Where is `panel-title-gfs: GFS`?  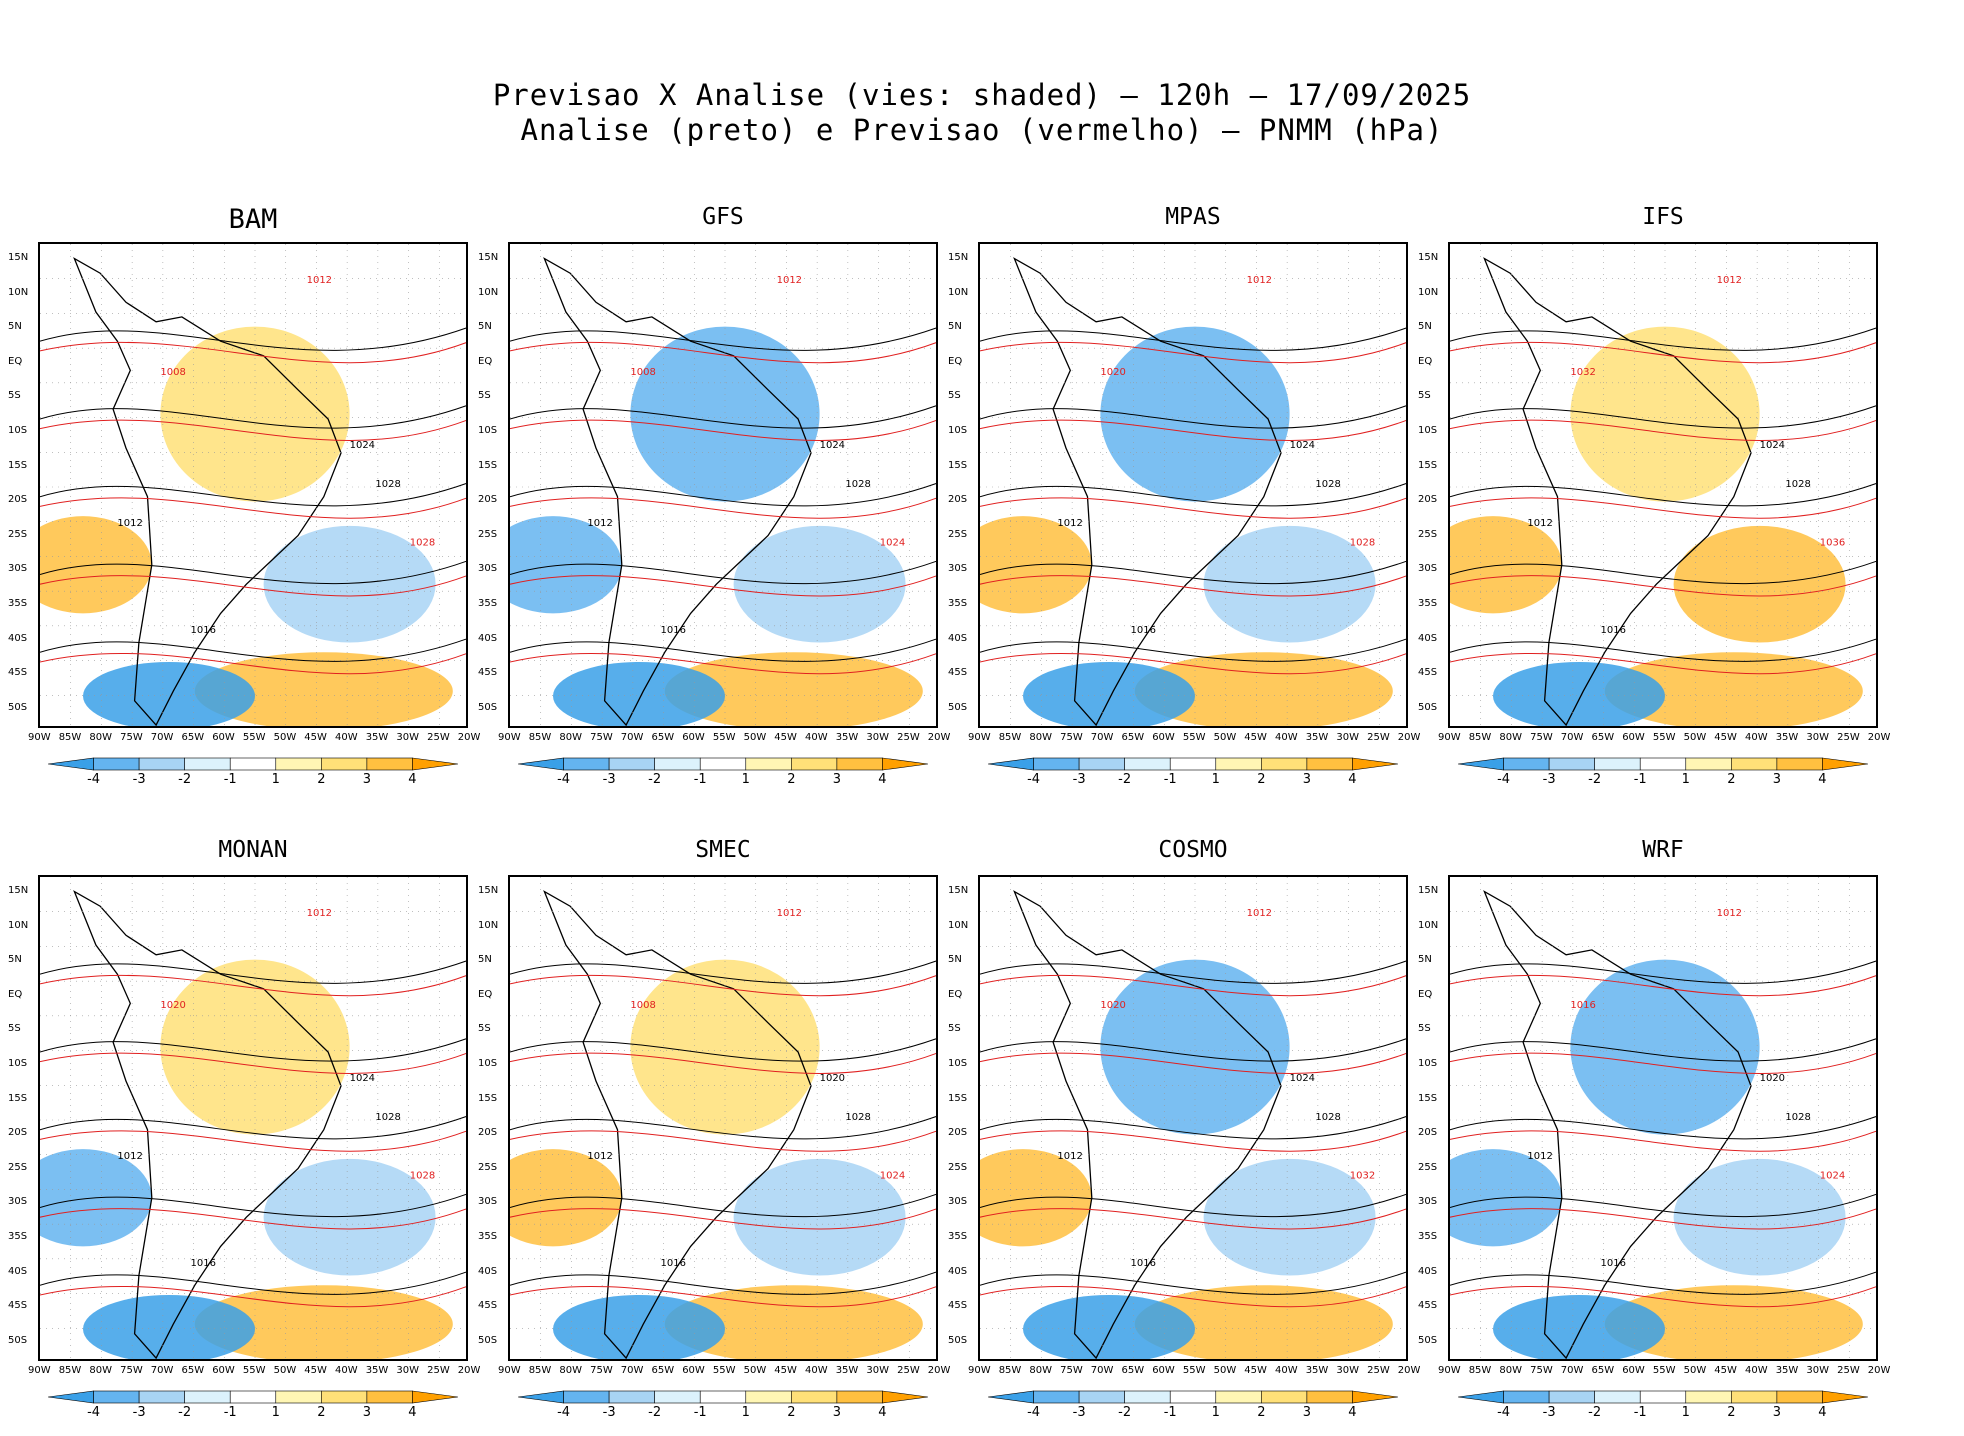
panel-title-gfs: GFS is located at coordinates (723, 217).